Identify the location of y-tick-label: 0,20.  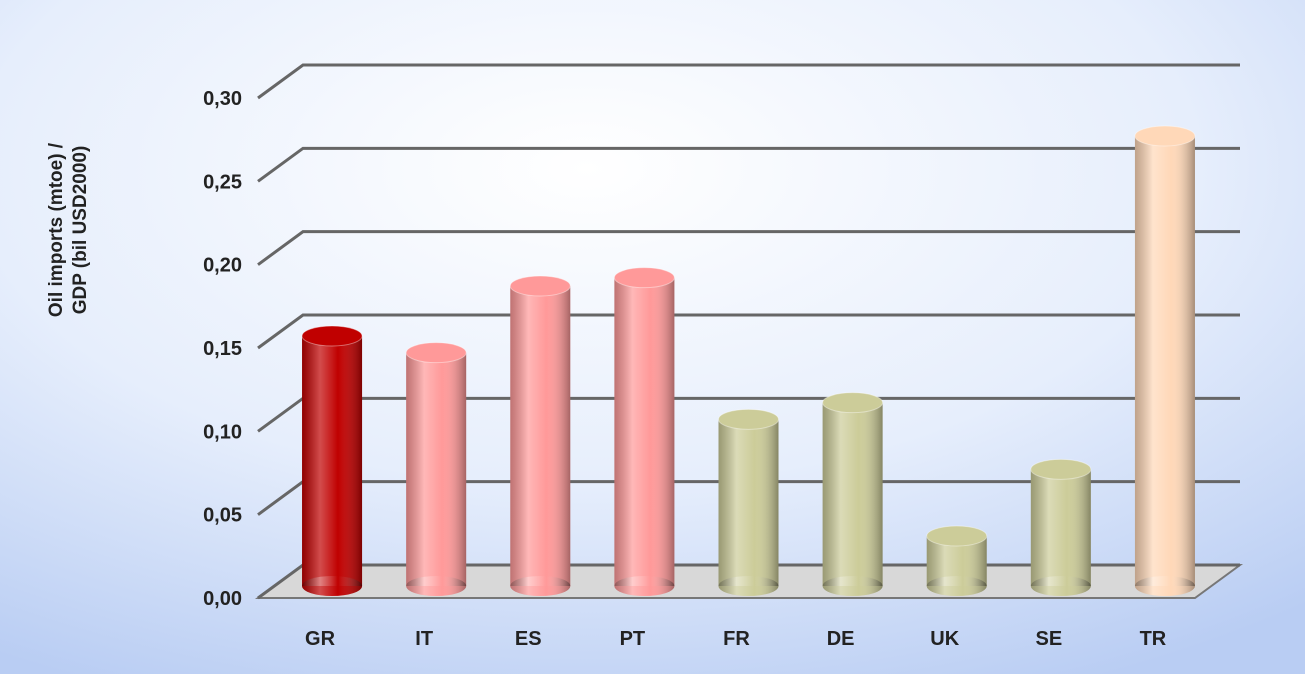
(222, 266).